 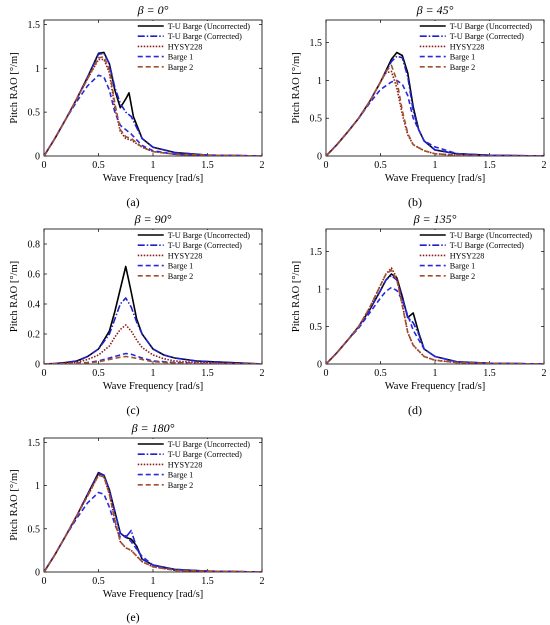 What do you see at coordinates (435, 219) in the screenshot?
I see `chart-title: β = 135°` at bounding box center [435, 219].